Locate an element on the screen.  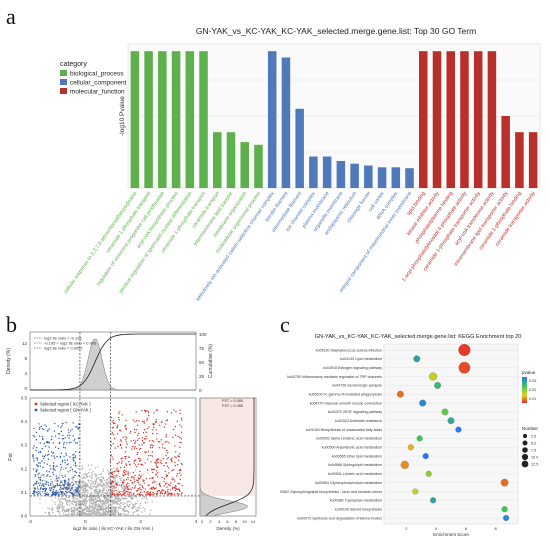
panel-letter-b: b is located at coordinates (11, 324).